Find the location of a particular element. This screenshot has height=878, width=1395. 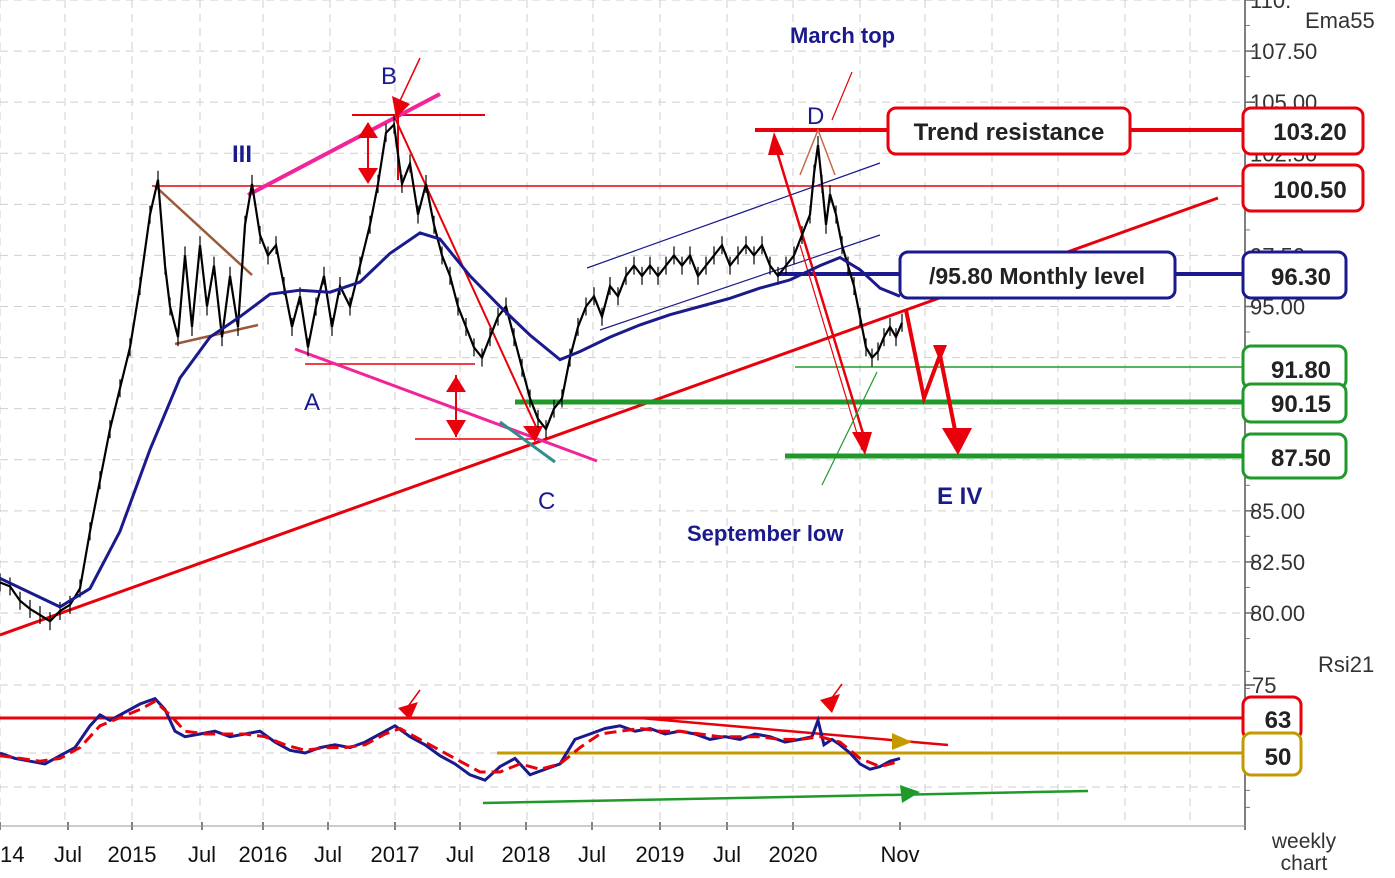

trend-resistance-box is located at coordinates (1009, 131).